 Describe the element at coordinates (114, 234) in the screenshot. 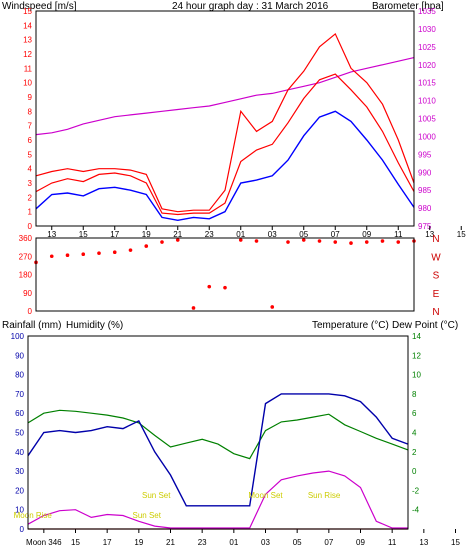

I see `panel1-x-tick-label: 17` at that location.